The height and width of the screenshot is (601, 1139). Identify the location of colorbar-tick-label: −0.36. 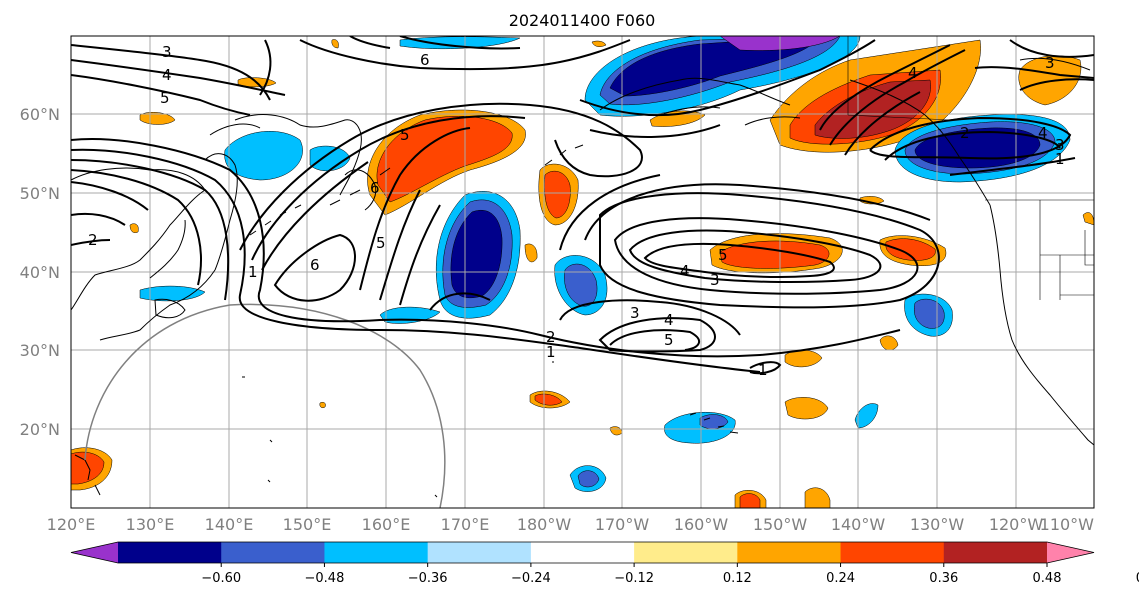
(428, 578).